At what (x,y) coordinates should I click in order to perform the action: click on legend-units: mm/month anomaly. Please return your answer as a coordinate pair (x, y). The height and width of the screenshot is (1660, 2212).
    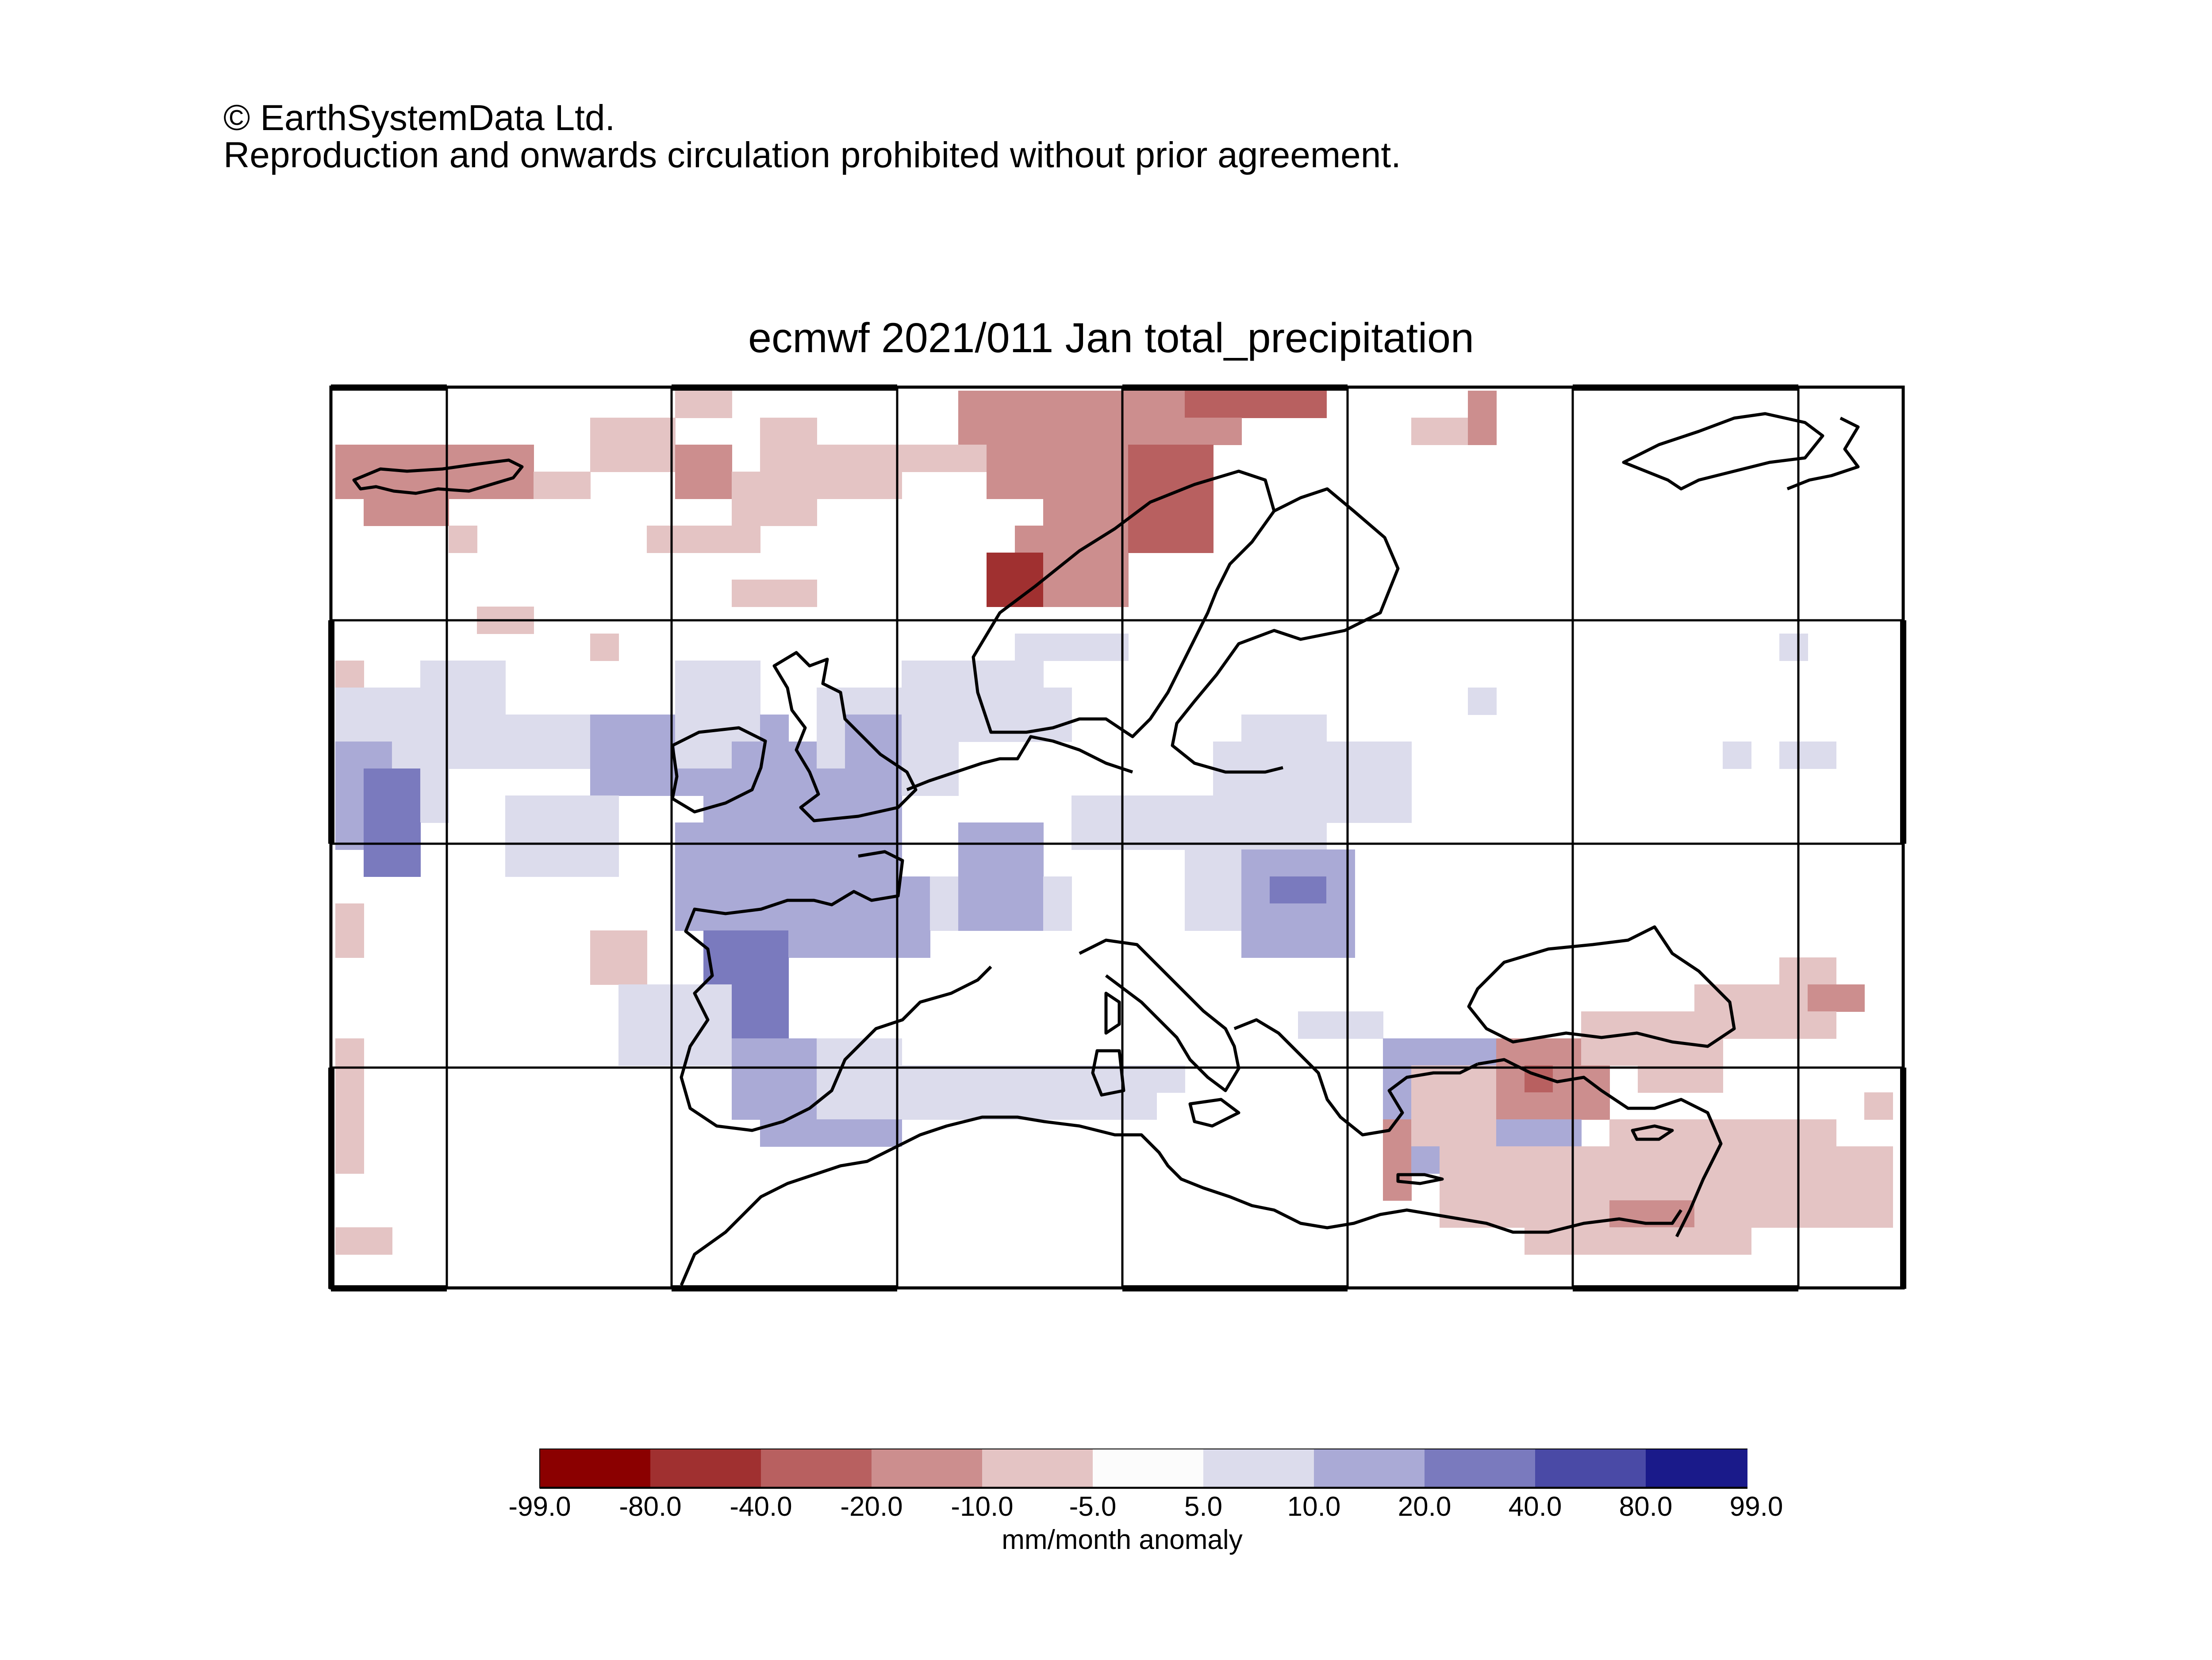
    Looking at the image, I should click on (1123, 1540).